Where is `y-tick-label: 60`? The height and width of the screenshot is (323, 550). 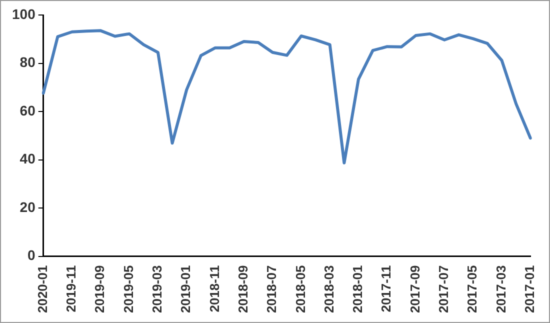
y-tick-label: 60 is located at coordinates (28, 110).